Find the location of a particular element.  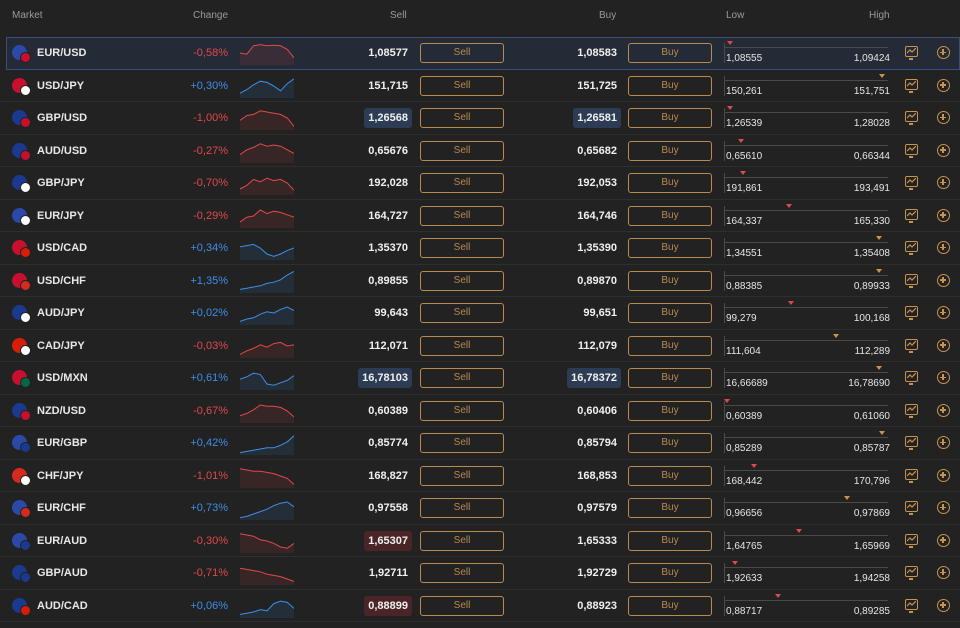

pair-name: USD/MXN is located at coordinates (62, 378).